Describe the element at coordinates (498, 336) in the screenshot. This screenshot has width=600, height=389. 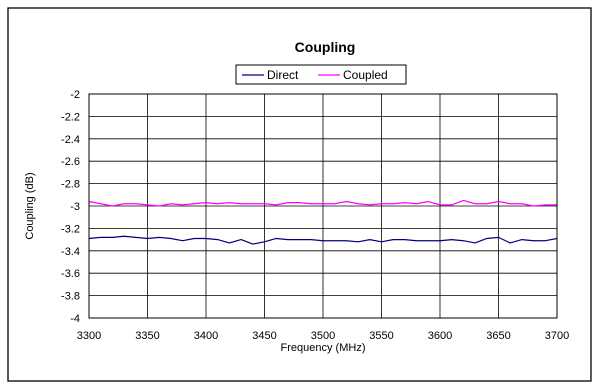
I see `x-tick-label: 3650` at that location.